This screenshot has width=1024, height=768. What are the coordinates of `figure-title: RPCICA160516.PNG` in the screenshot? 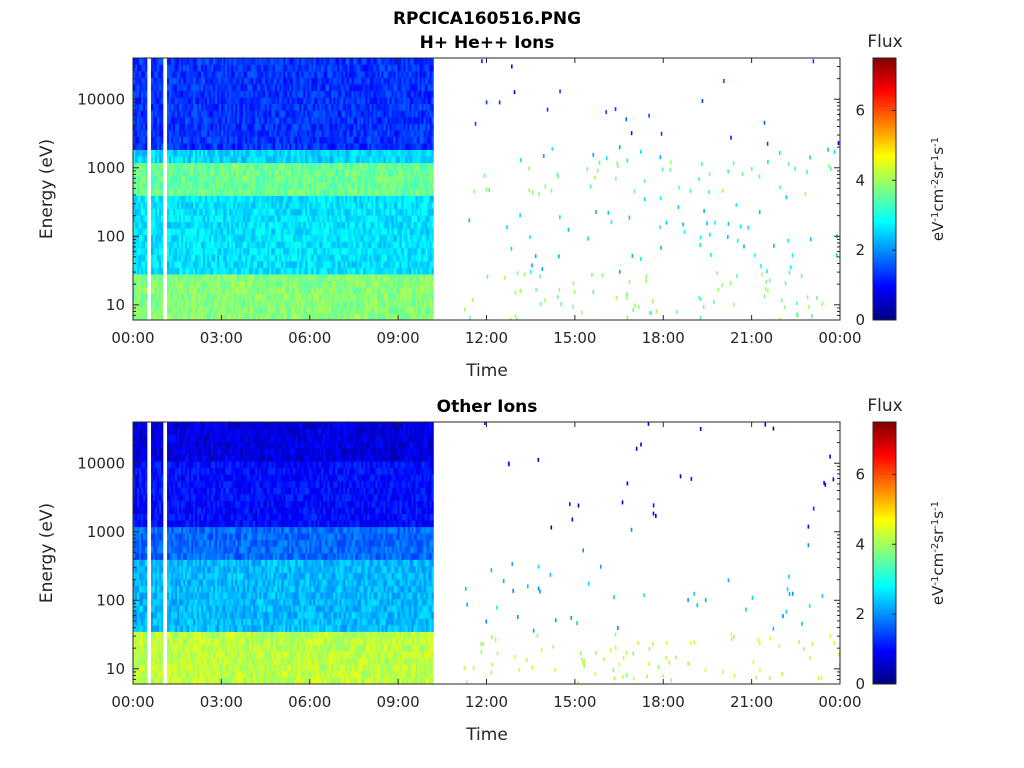 It's located at (487, 19).